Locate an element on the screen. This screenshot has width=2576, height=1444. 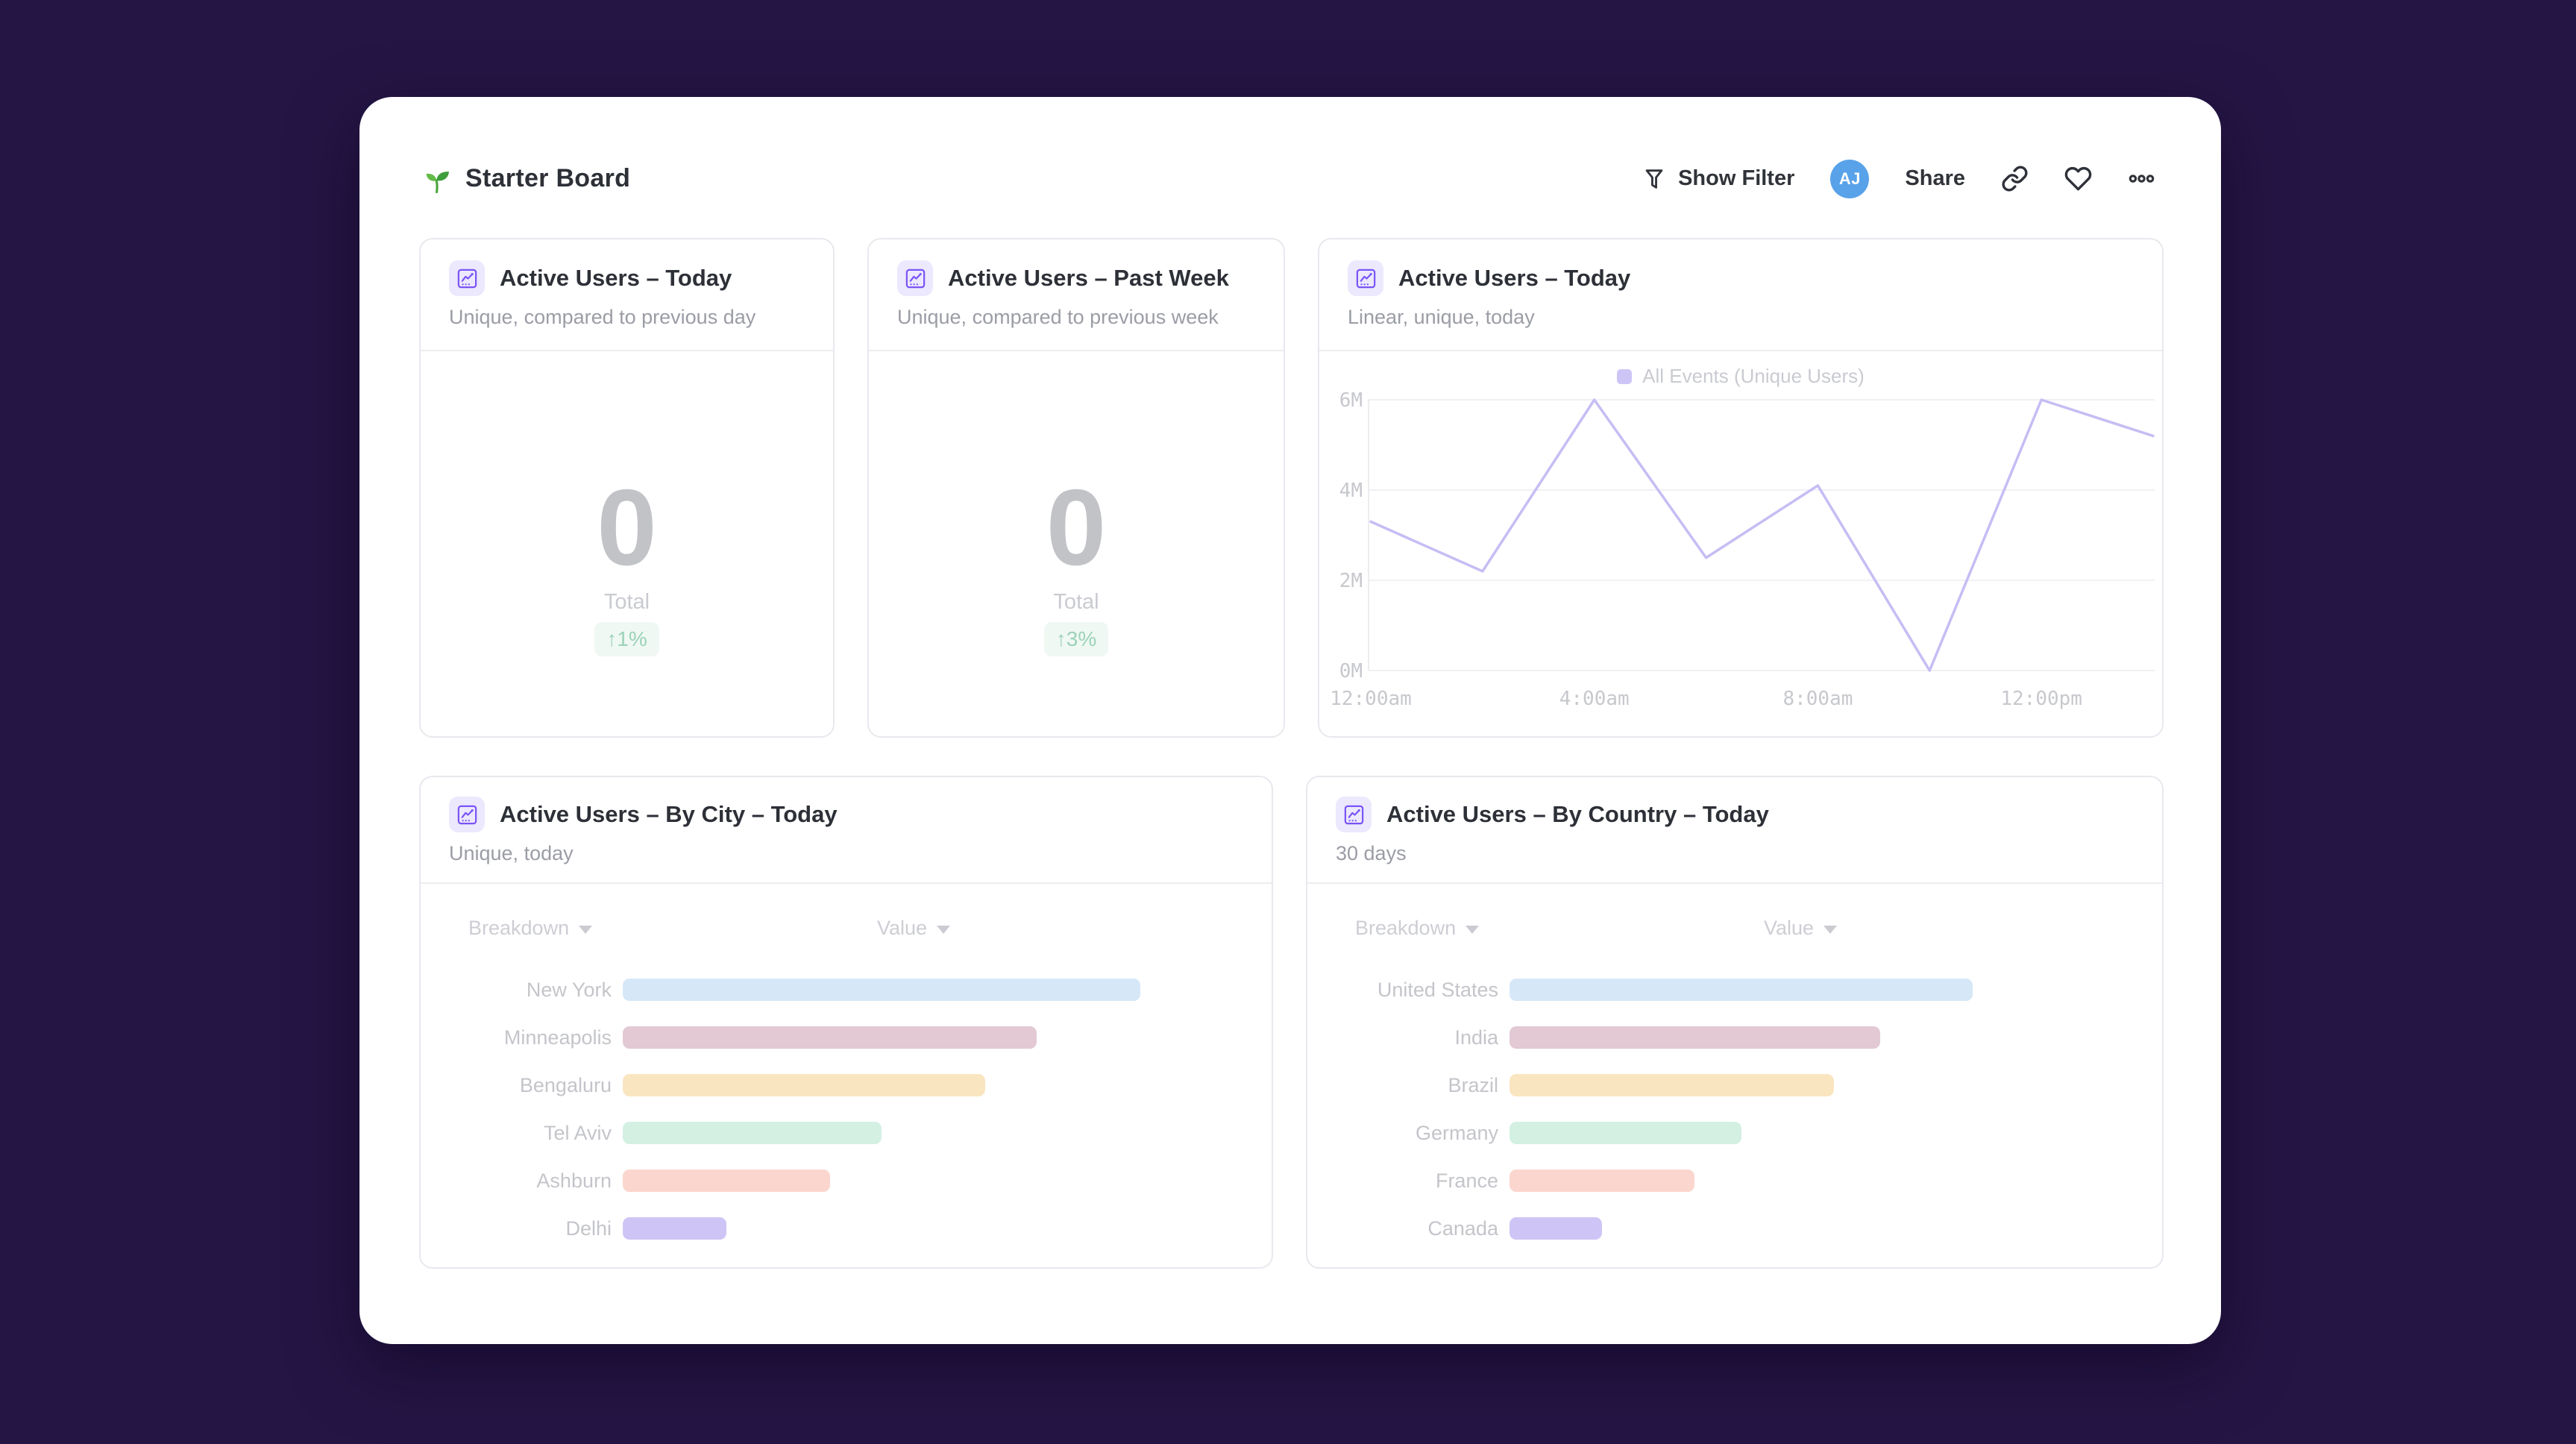
panel-subtitle: Unique, compared to previous week is located at coordinates (1058, 317).